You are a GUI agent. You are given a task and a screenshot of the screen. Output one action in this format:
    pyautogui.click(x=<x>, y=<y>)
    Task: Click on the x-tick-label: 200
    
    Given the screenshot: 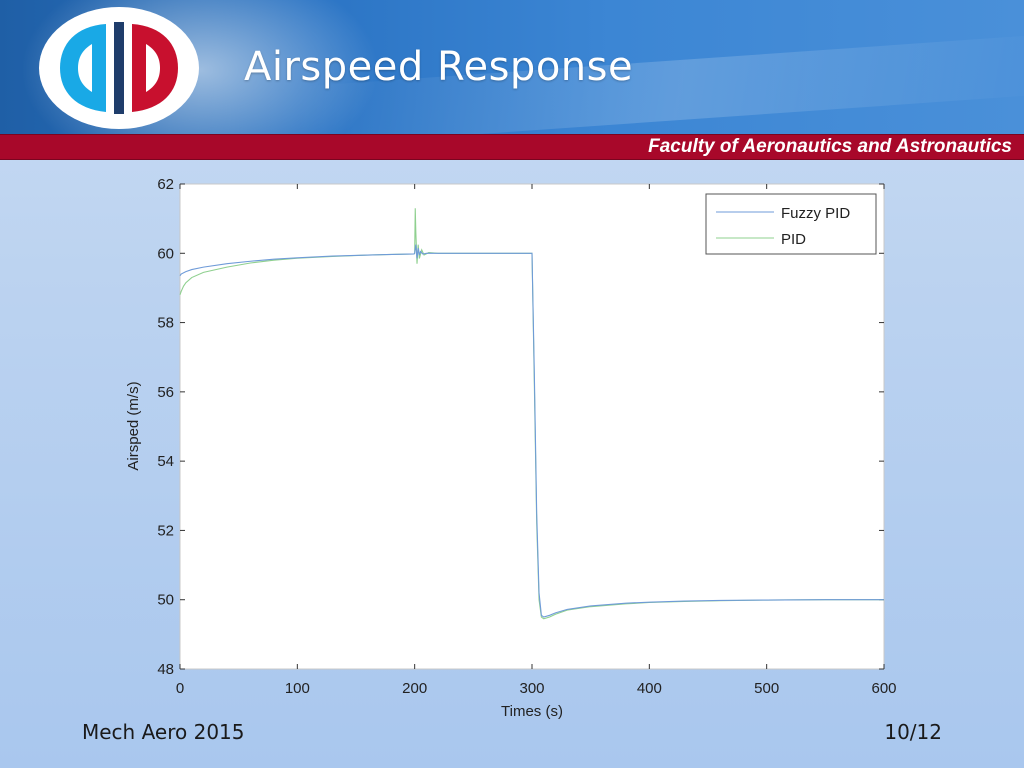 What is the action you would take?
    pyautogui.click(x=414, y=688)
    